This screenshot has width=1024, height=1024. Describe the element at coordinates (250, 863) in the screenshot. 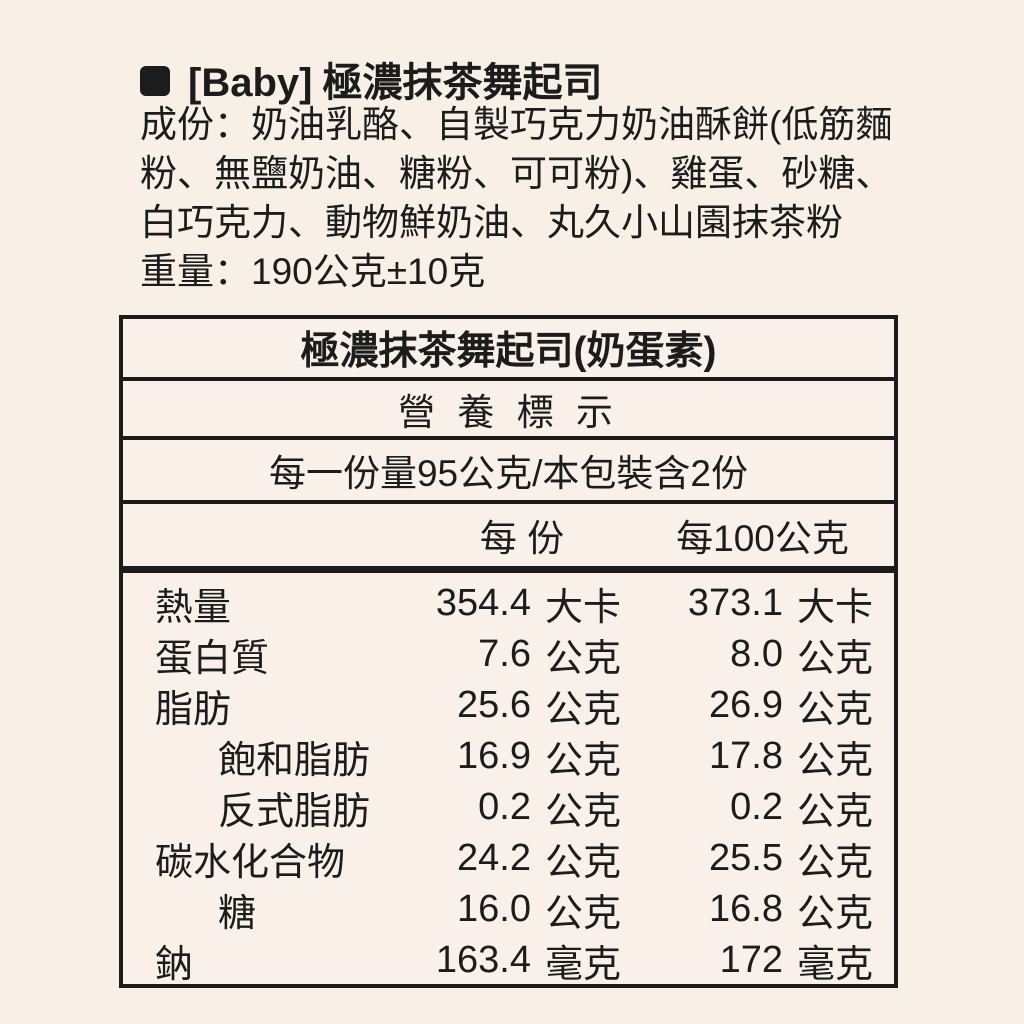

I see `nutrient-label: 碳水化合物` at that location.